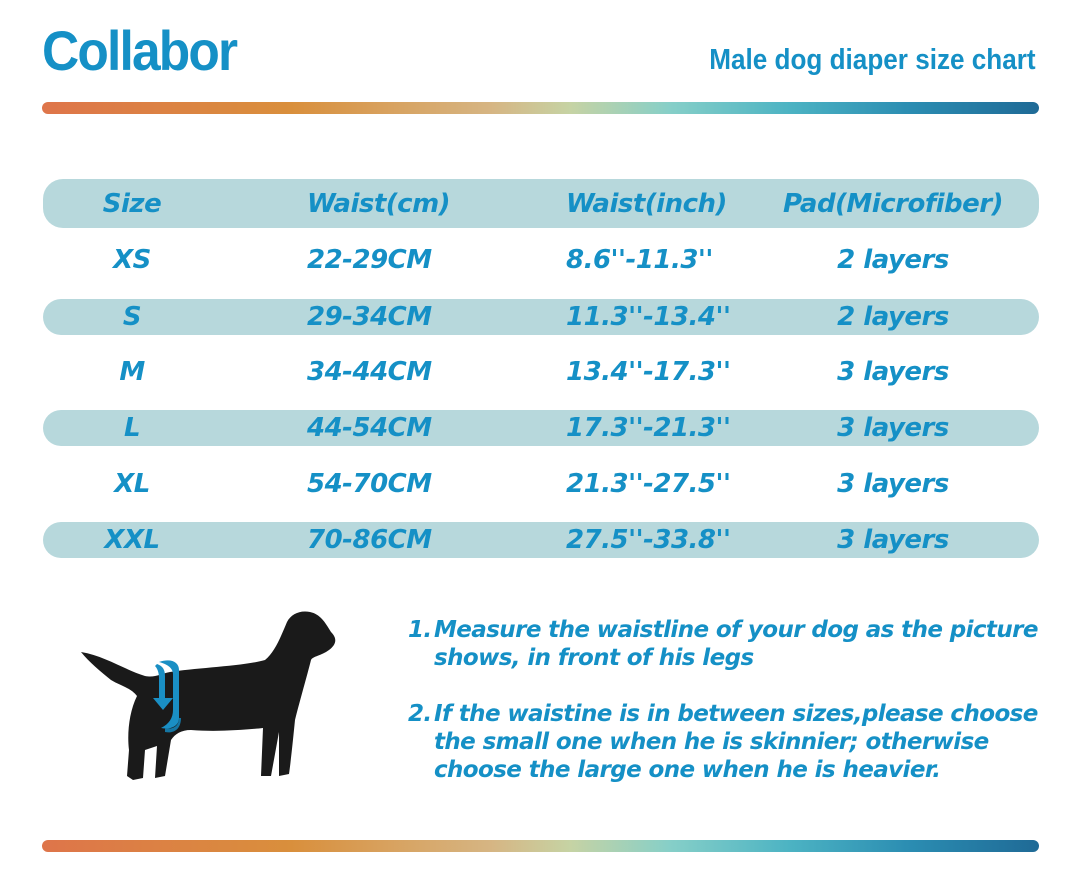 Image resolution: width=1080 pixels, height=885 pixels. What do you see at coordinates (369, 372) in the screenshot?
I see `cell-waist-cm: 34-44CM` at bounding box center [369, 372].